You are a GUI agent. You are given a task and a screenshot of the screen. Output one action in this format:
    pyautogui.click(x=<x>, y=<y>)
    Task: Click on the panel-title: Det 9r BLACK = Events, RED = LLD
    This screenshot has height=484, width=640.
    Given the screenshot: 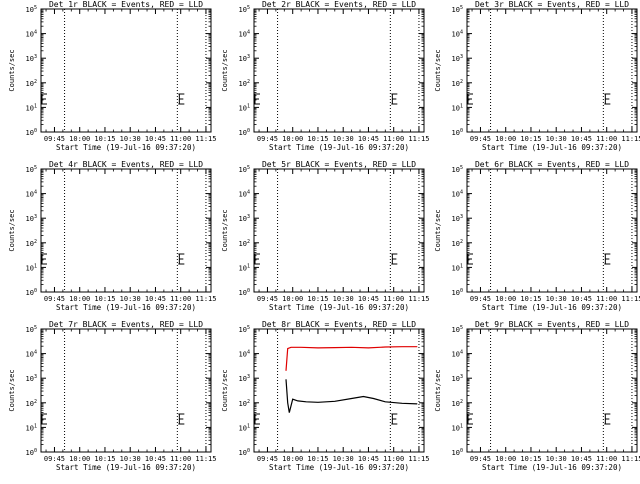 What is the action you would take?
    pyautogui.click(x=552, y=324)
    